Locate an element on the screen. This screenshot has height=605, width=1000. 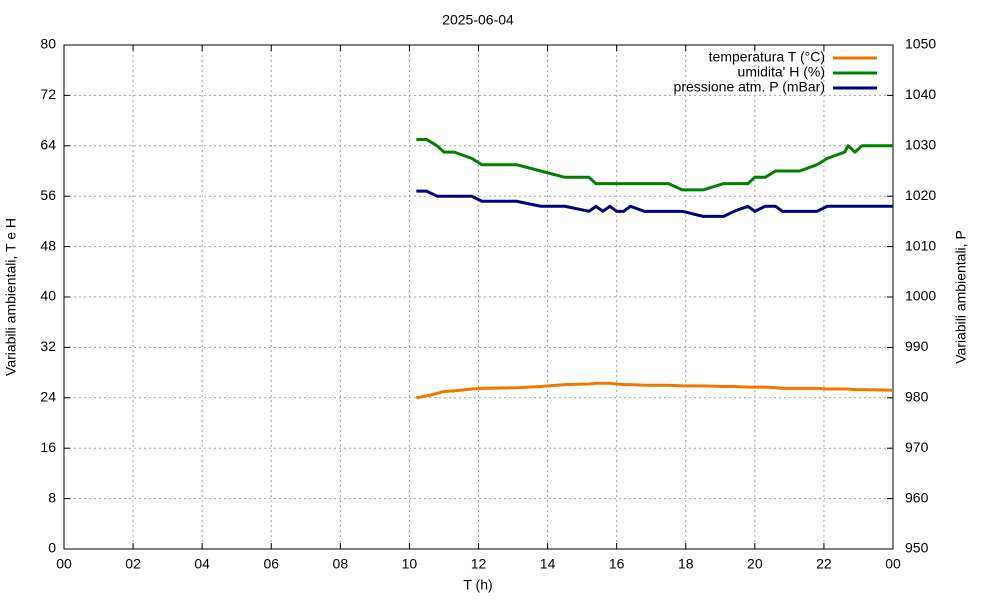
x-tick-label: 18 is located at coordinates (686, 564).